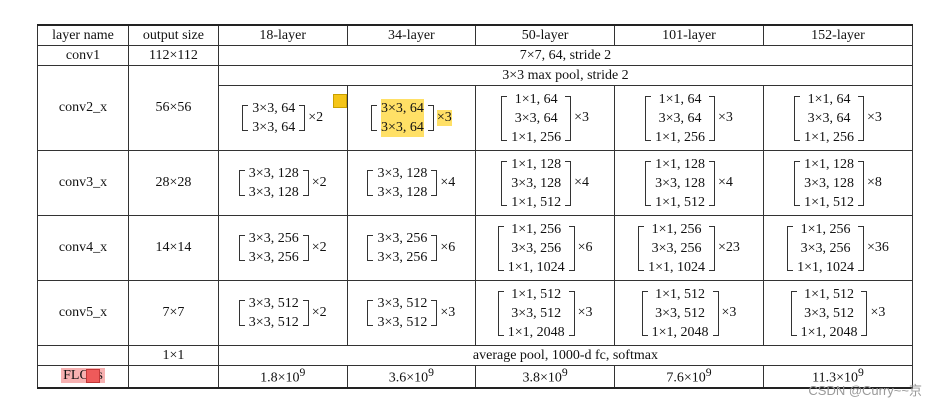  Describe the element at coordinates (838, 376) in the screenshot. I see `flops-value: 11.3×109` at that location.